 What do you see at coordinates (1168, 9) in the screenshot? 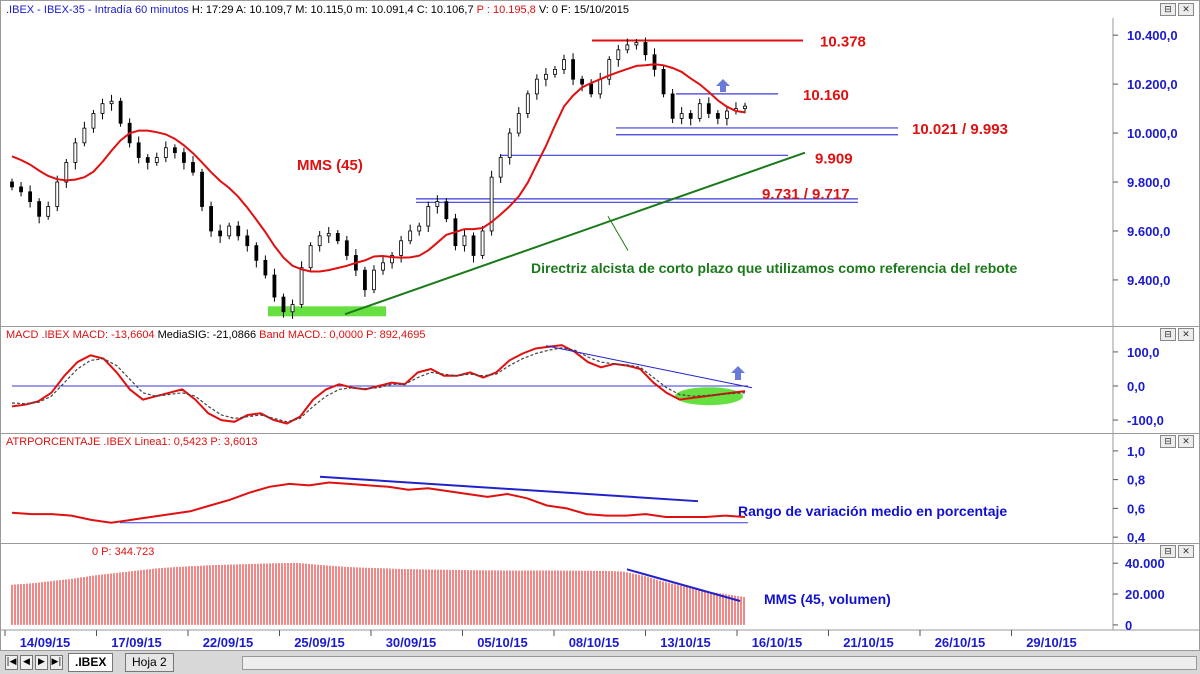
I see `price-minimize-button: ⊟` at bounding box center [1168, 9].